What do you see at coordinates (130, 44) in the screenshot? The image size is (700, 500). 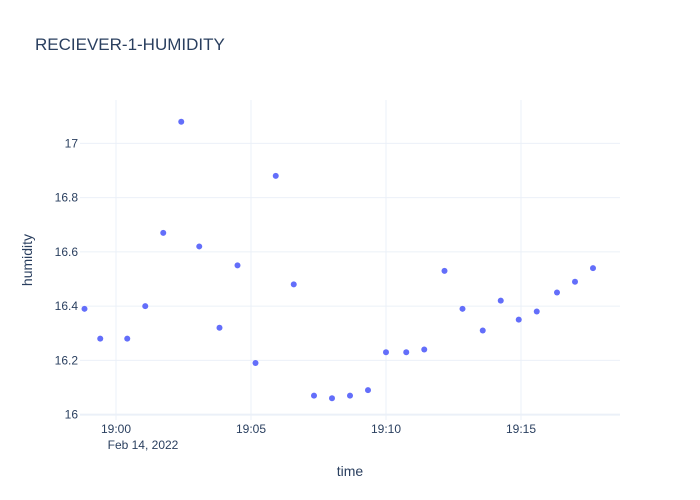 I see `chart-title: RECIEVER-1-HUMIDITY` at bounding box center [130, 44].